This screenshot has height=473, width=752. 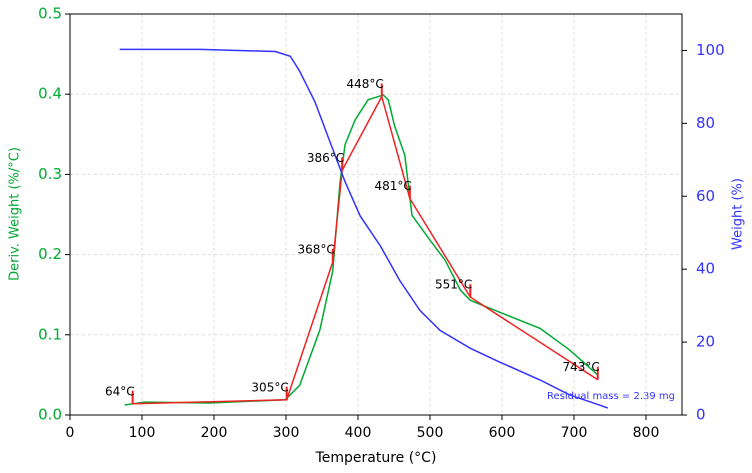 I want to click on y2-axis-label: Weight (%), so click(x=738, y=214).